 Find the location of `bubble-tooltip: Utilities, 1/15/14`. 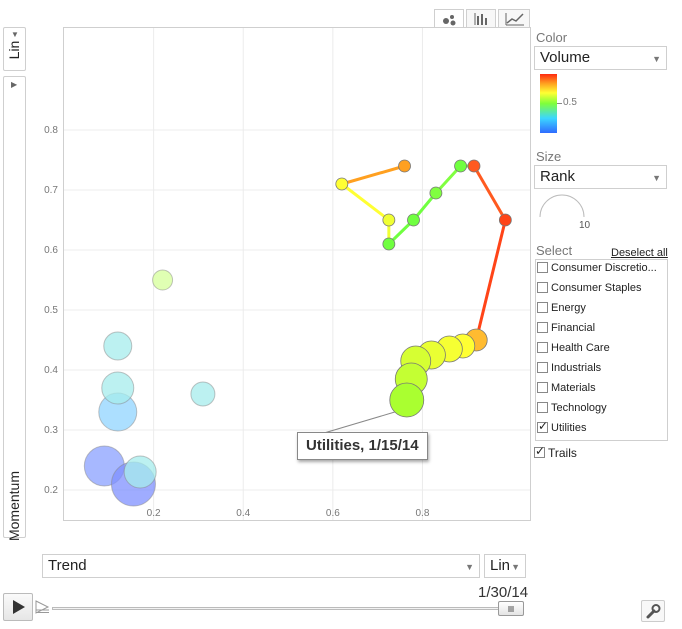

bubble-tooltip: Utilities, 1/15/14 is located at coordinates (362, 446).